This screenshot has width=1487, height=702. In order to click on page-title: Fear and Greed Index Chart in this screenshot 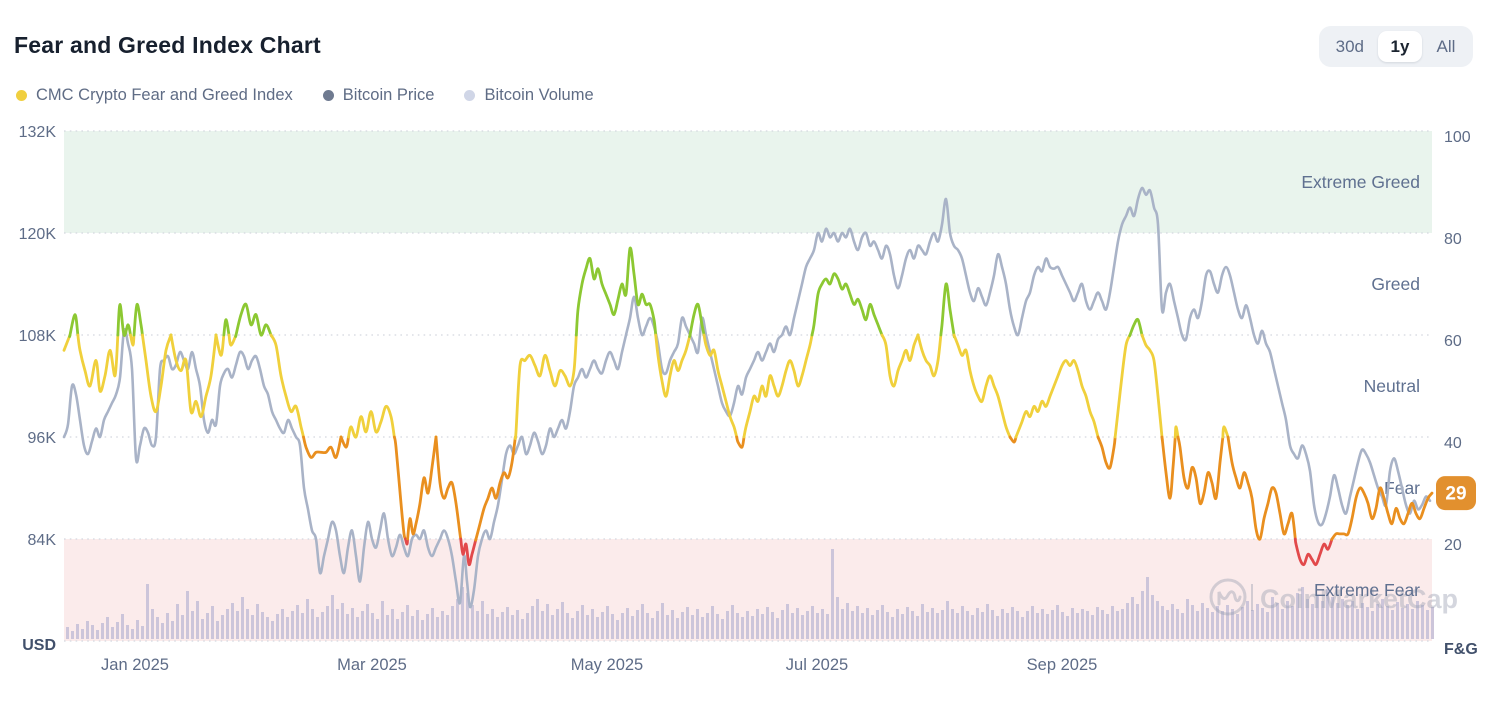, I will do `click(167, 45)`.